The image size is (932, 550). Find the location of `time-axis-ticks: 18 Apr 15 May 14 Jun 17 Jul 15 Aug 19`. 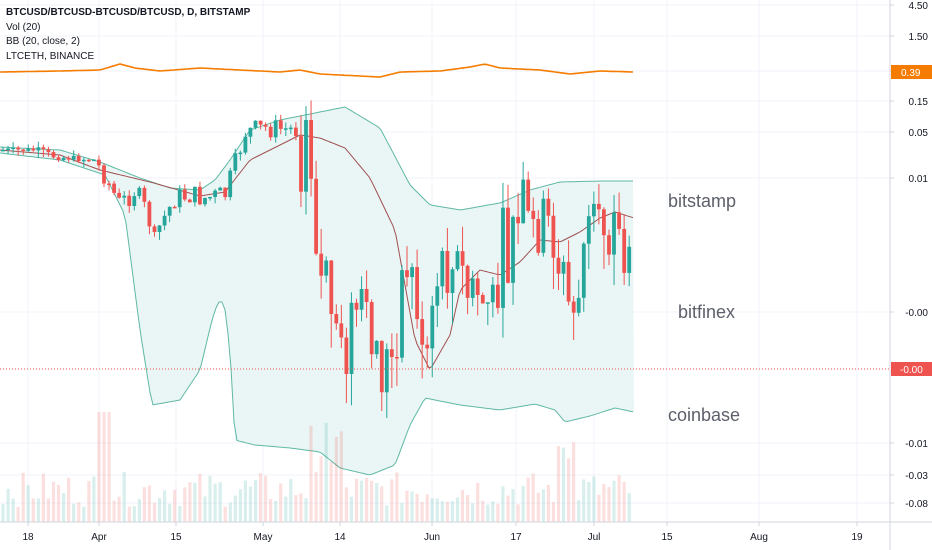

time-axis-ticks: 18 Apr 15 May 14 Jun 17 Jul 15 Aug 19 is located at coordinates (442, 532).